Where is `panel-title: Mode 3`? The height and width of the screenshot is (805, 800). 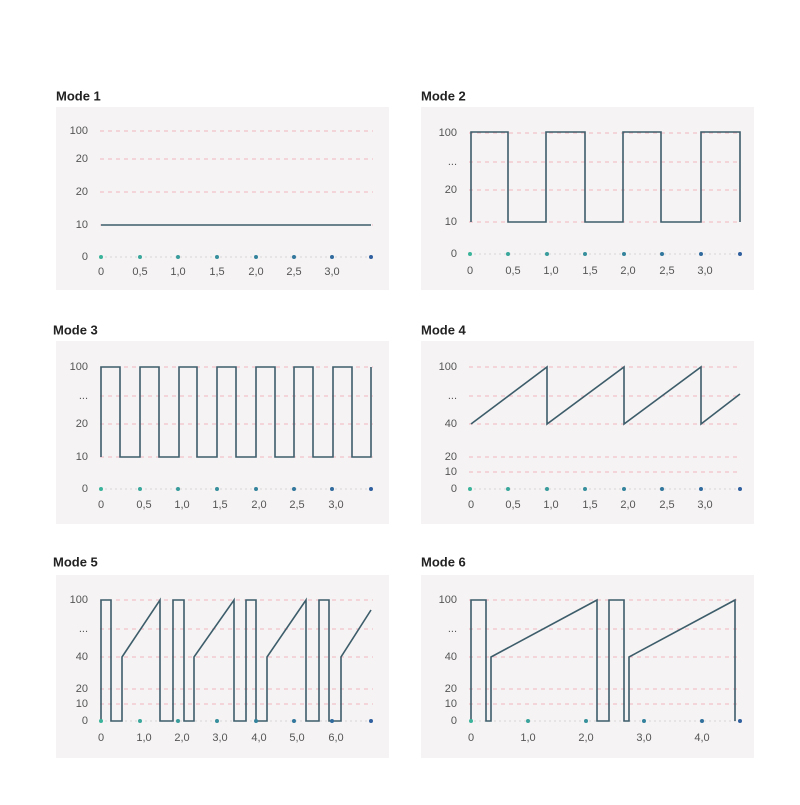 panel-title: Mode 3 is located at coordinates (75, 329).